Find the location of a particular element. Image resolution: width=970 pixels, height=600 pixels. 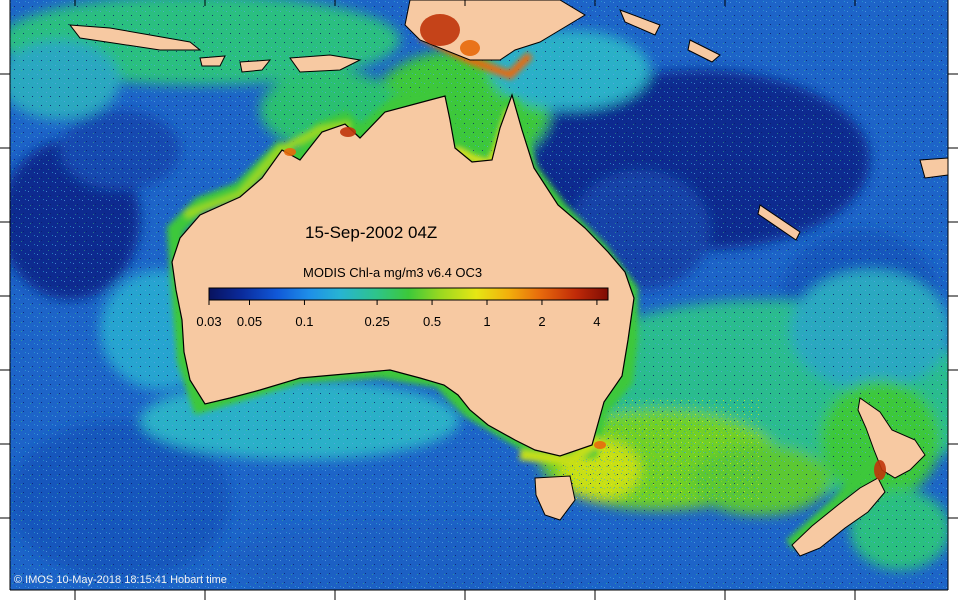

colorbar: 0.03 0.05 0.1 0.25 0.5 1 2 4 is located at coordinates (402, 308).